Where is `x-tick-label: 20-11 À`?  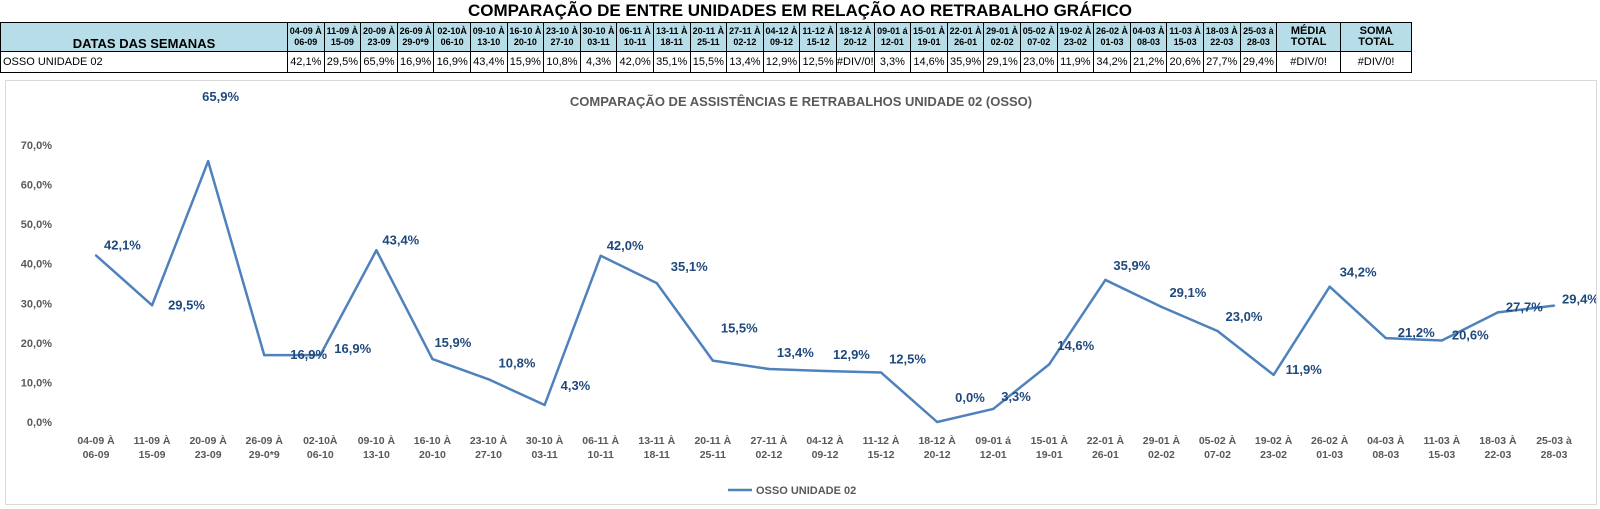 x-tick-label: 20-11 À is located at coordinates (712, 440).